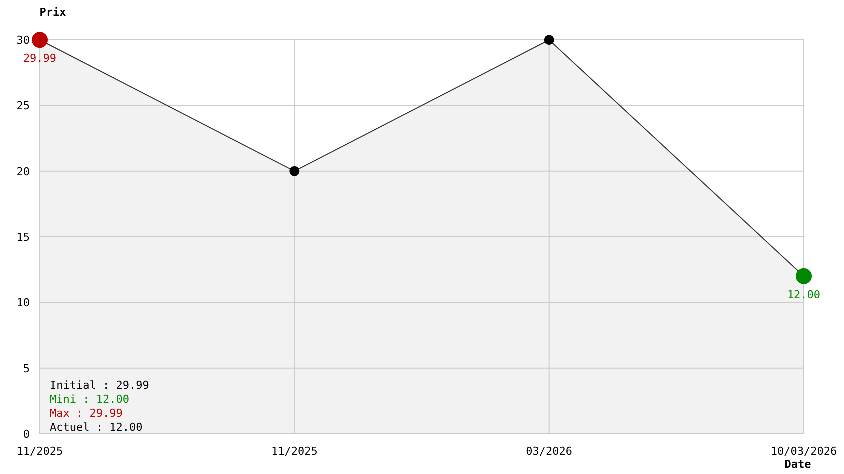  Describe the element at coordinates (40, 59) in the screenshot. I see `data-label: 29.99` at that location.